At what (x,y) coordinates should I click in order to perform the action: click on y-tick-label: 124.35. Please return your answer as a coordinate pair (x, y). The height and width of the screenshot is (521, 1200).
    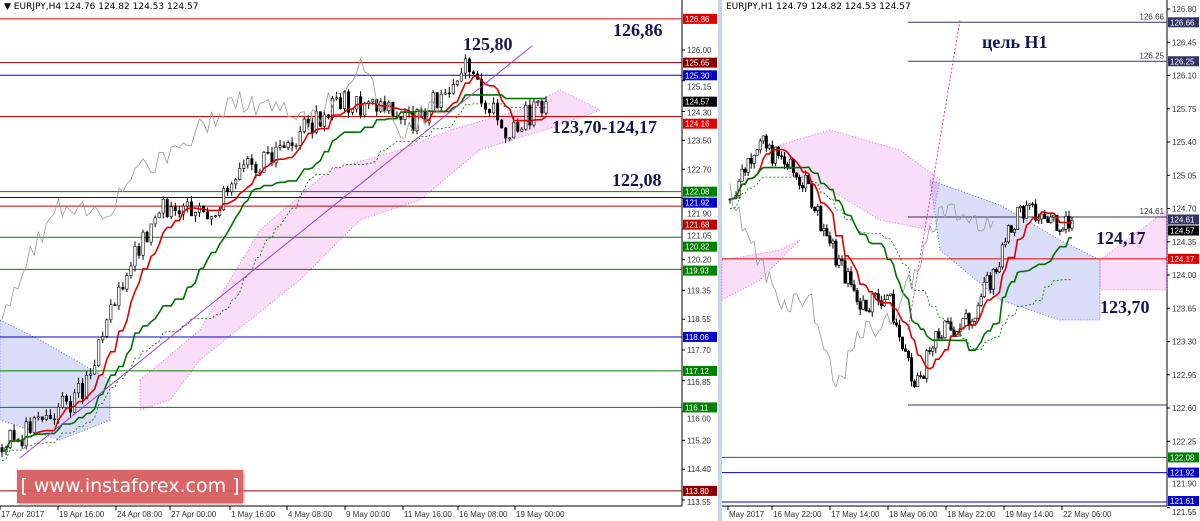
    Looking at the image, I should click on (1184, 242).